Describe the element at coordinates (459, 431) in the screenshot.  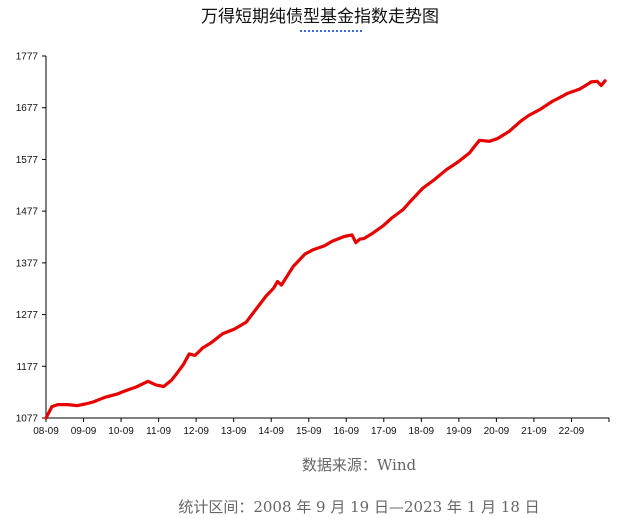
I see `x-tick-label: 19-09` at that location.